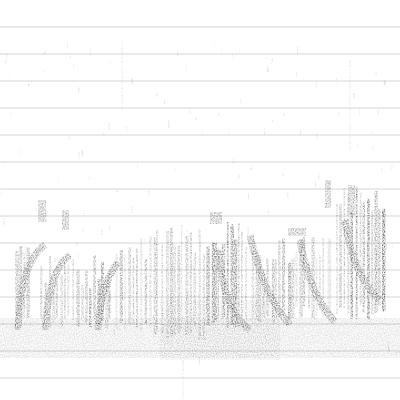  What do you see at coordinates (317, 282) in the screenshot?
I see `syllable-arc` at bounding box center [317, 282].